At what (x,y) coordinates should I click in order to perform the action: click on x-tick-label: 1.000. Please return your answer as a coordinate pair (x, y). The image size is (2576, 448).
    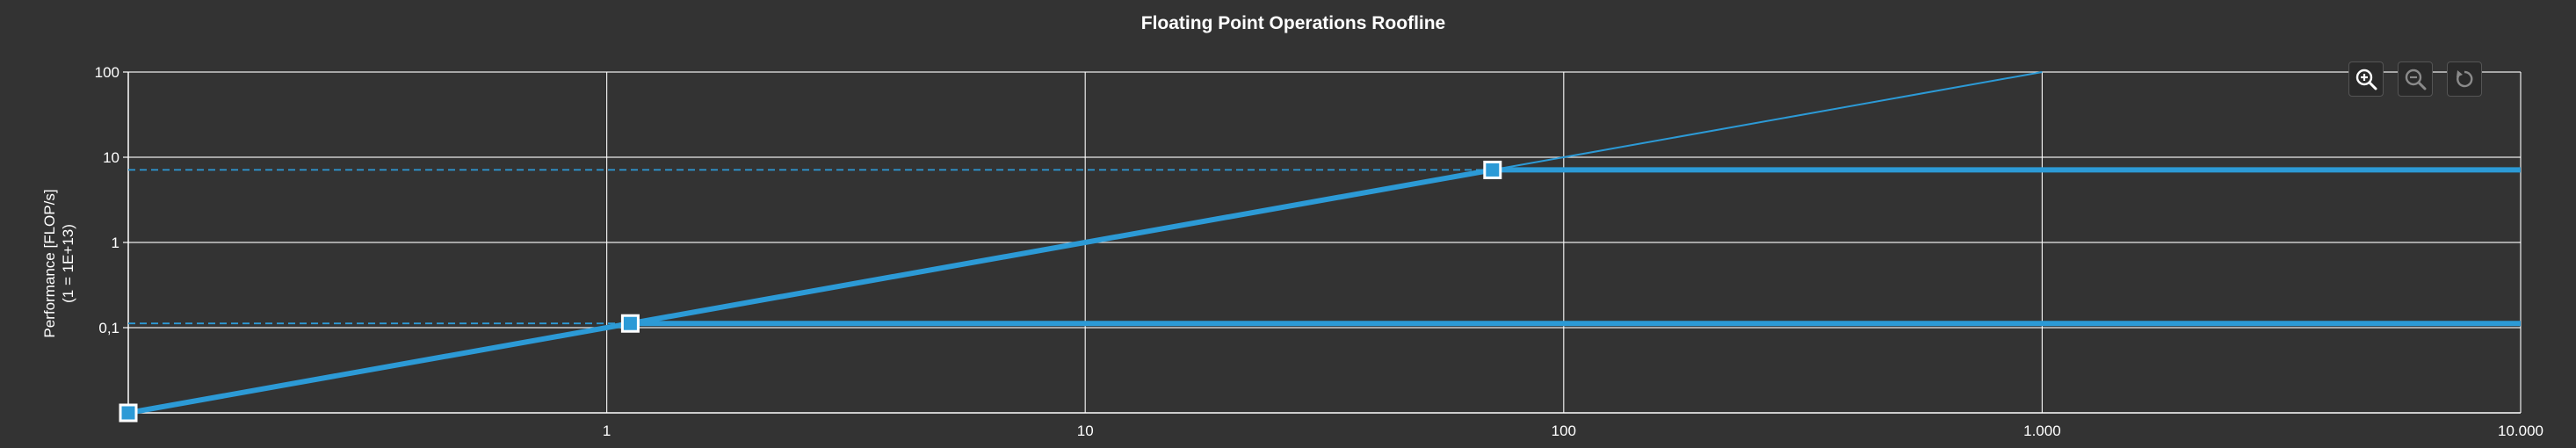
    Looking at the image, I should click on (2042, 431).